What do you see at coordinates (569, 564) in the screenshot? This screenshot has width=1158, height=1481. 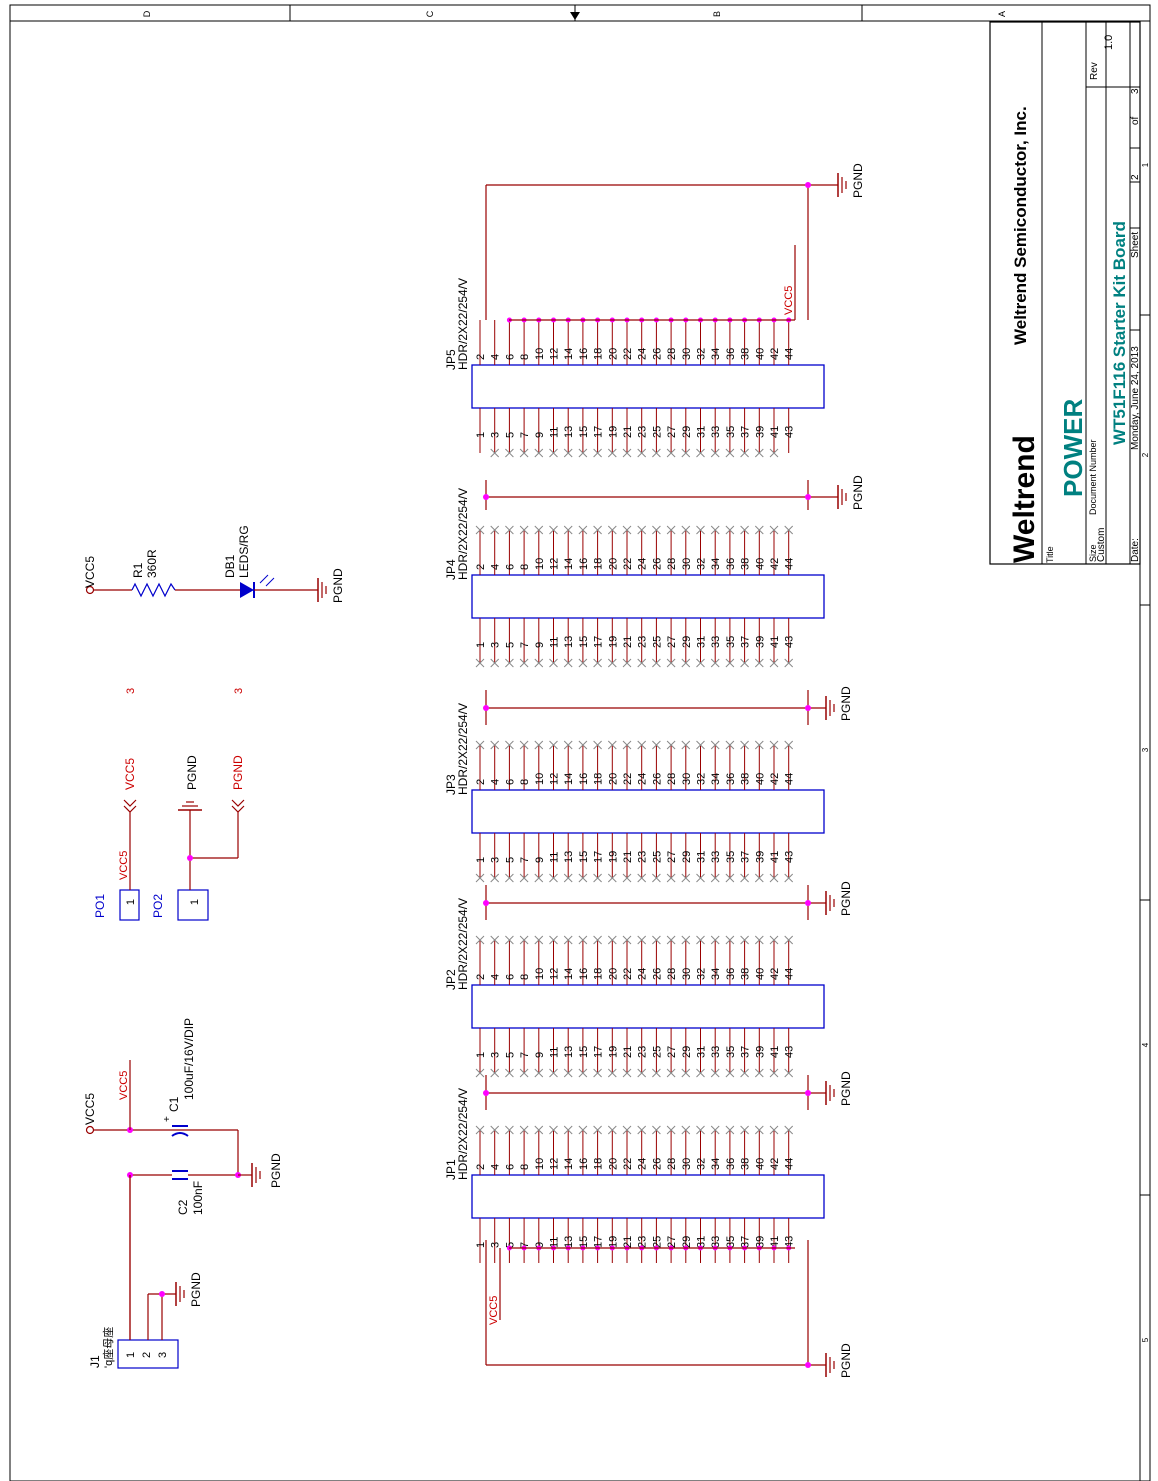 I see `pin-number: 14` at bounding box center [569, 564].